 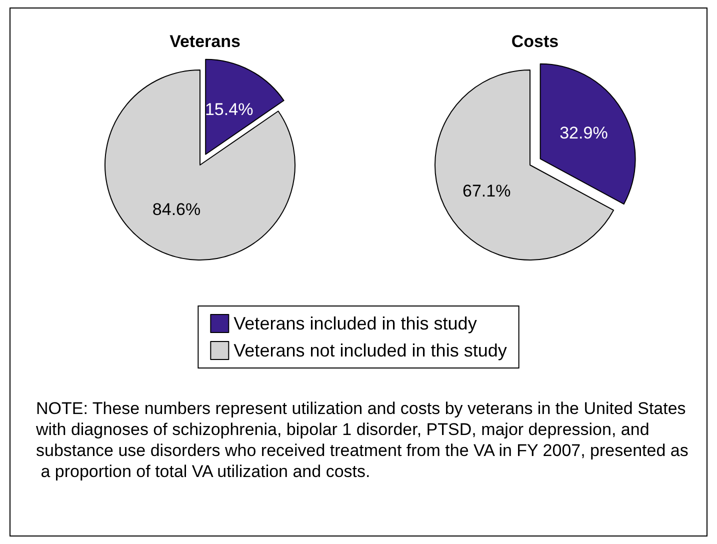 What do you see at coordinates (363, 440) in the screenshot?
I see `text: NOTE: These numbers represent utilization and costs by veterans in the United States with diagnoses of schizophrenia, bipolar 1 disorder, PTSD, major depression, and substance use disorders who received treatment from the VA in FY 2007, presented as a proportion of total VA utilization and costs.` at bounding box center [363, 440].